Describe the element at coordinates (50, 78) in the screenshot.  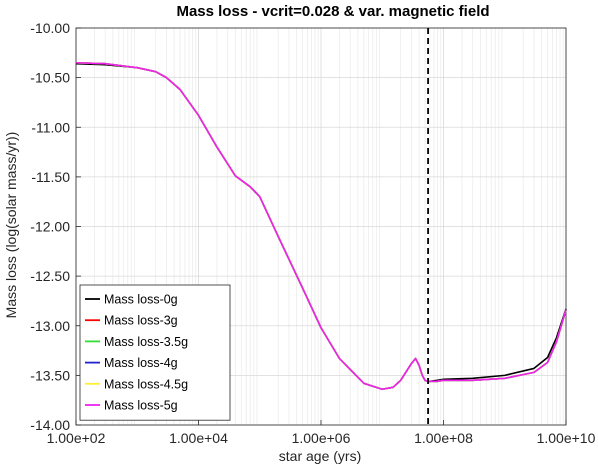
I see `y-tick-label: -10.50` at that location.